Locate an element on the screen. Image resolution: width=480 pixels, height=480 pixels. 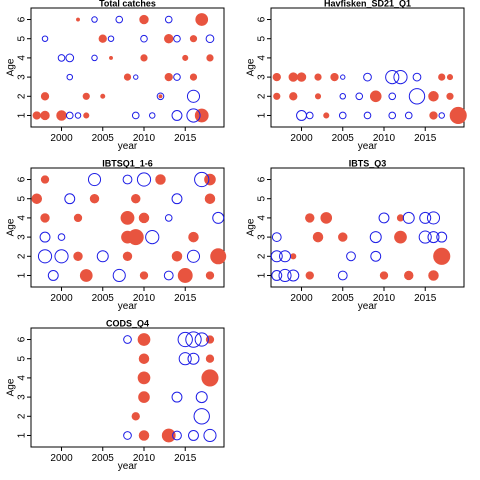
x-tick-label: 2005 is located at coordinates (343, 298).